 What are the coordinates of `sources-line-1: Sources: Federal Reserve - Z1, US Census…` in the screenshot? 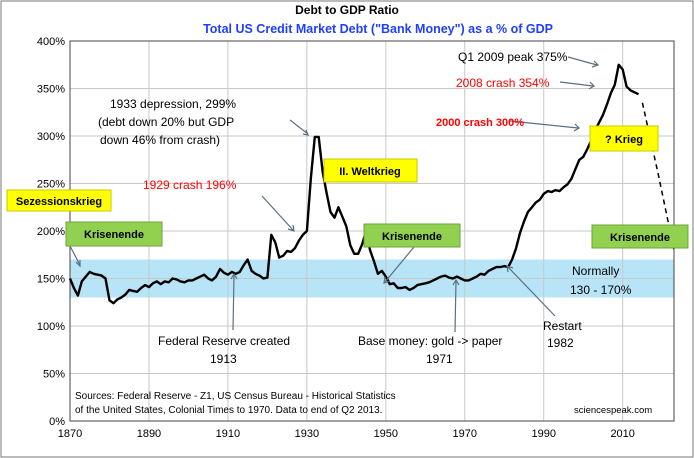 It's located at (235, 396).